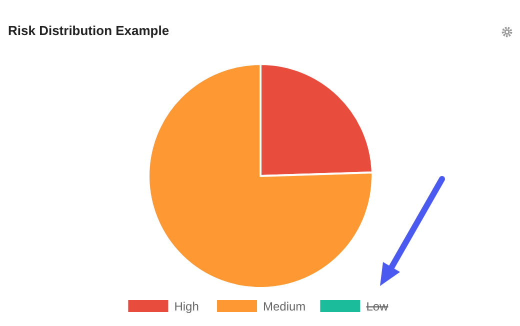  What do you see at coordinates (284, 307) in the screenshot?
I see `legend-label: Medium` at bounding box center [284, 307].